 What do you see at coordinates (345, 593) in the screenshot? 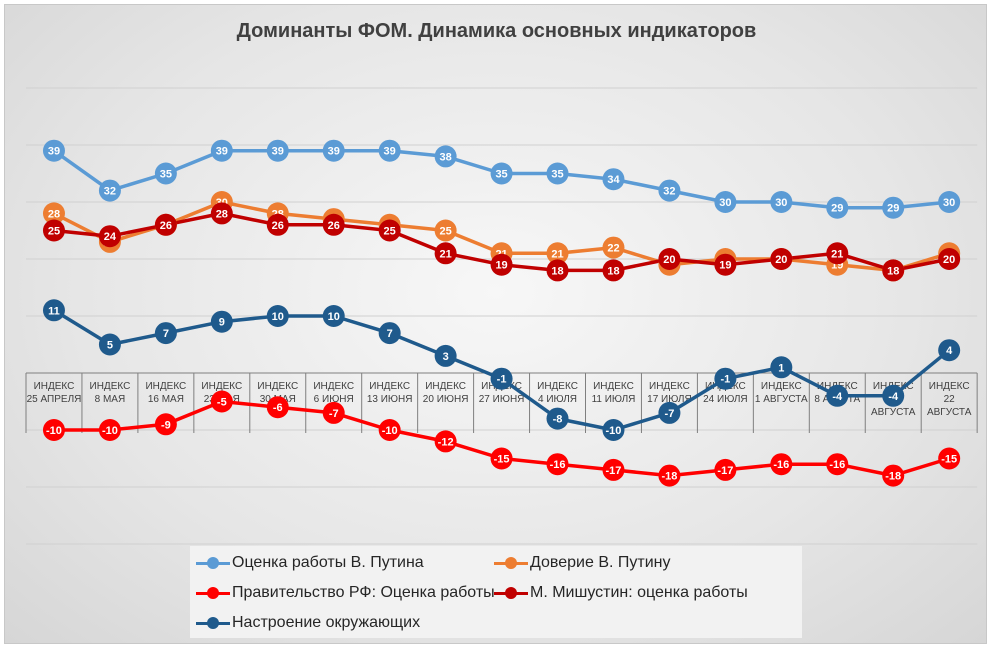
I see `legend-item-government: Правительство РФ: Оценка работы` at bounding box center [345, 593].